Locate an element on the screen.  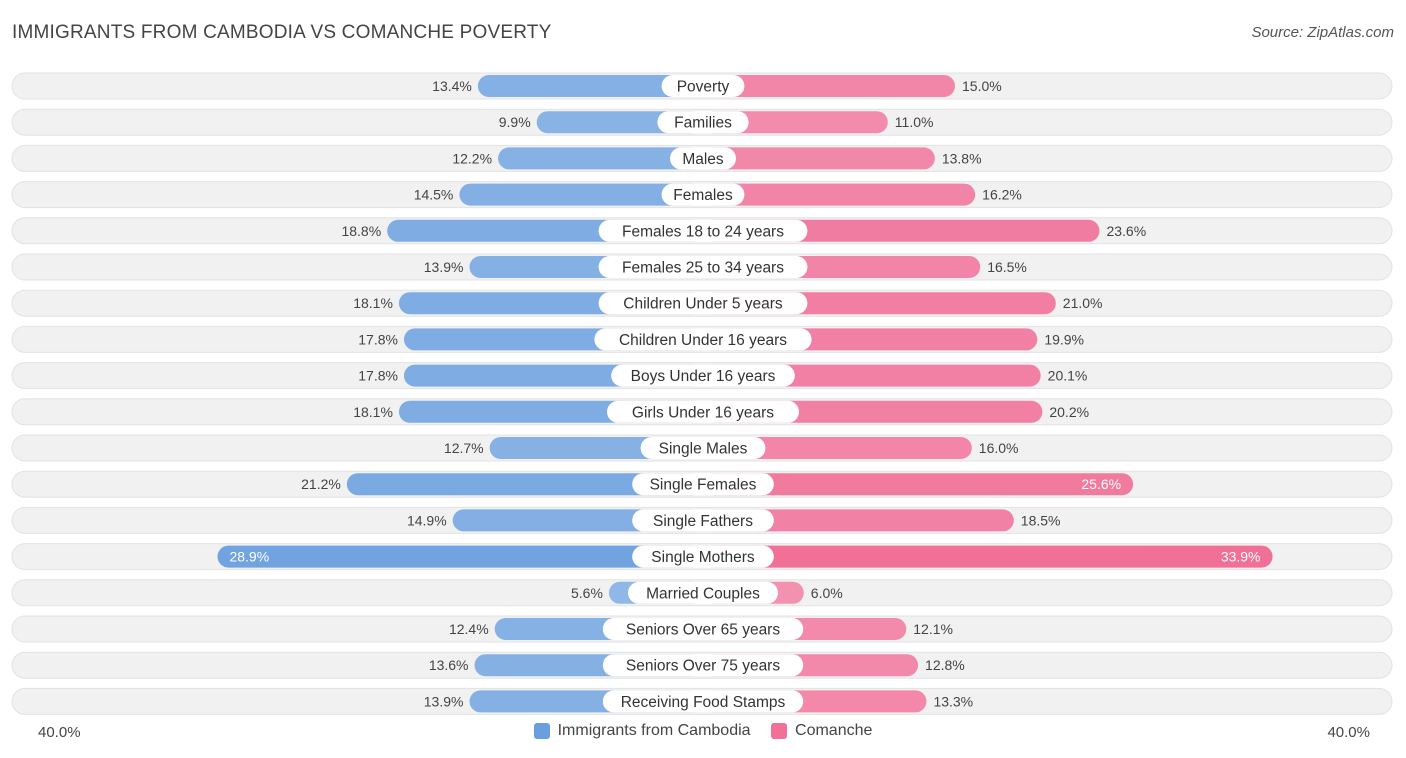
chart-row: 5.6% 6.0% Married Couples is located at coordinates (702, 593).